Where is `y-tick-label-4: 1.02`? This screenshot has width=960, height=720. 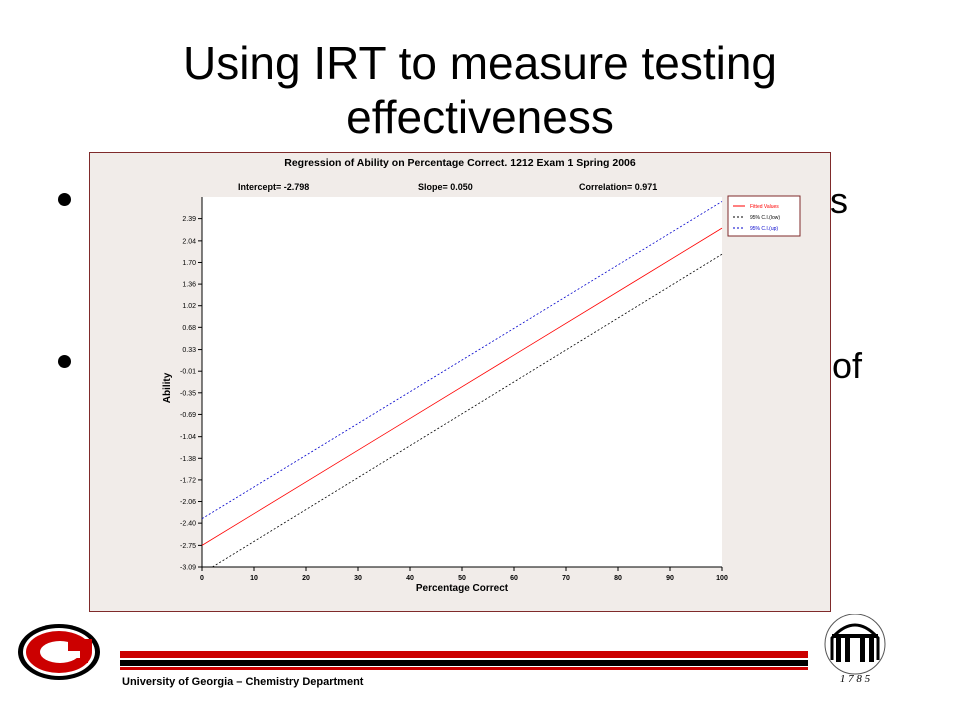 y-tick-label-4: 1.02 is located at coordinates (189, 306).